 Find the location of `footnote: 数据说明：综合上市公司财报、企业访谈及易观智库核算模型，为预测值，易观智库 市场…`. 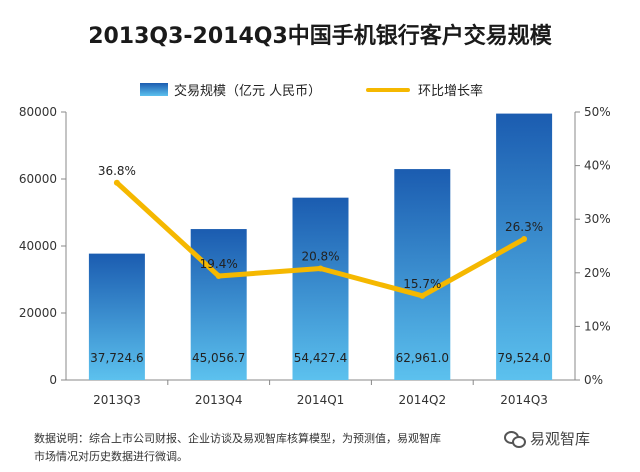

footnote: 数据说明：综合上市公司财报、企业访谈及易观智库核算模型，为预测值，易观智库 市场… is located at coordinates (274, 448).